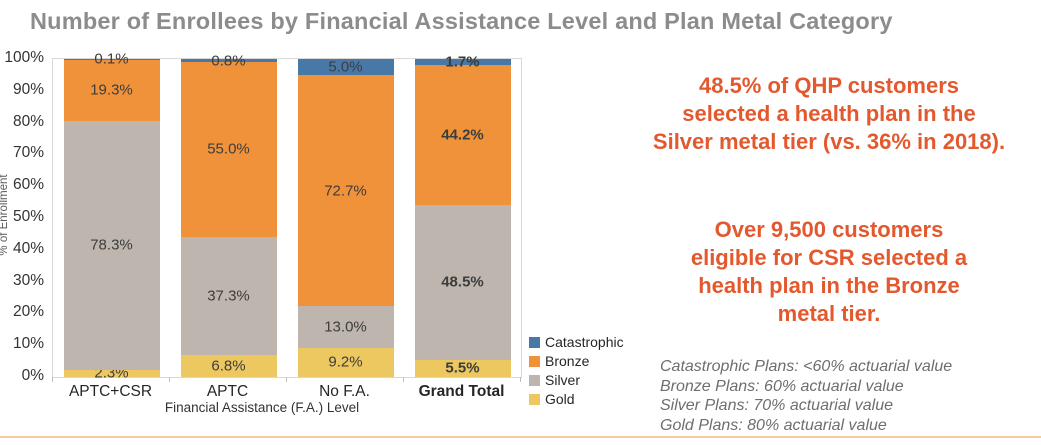 This screenshot has height=445, width=1041. I want to click on data-label: 5.5%, so click(462, 368).